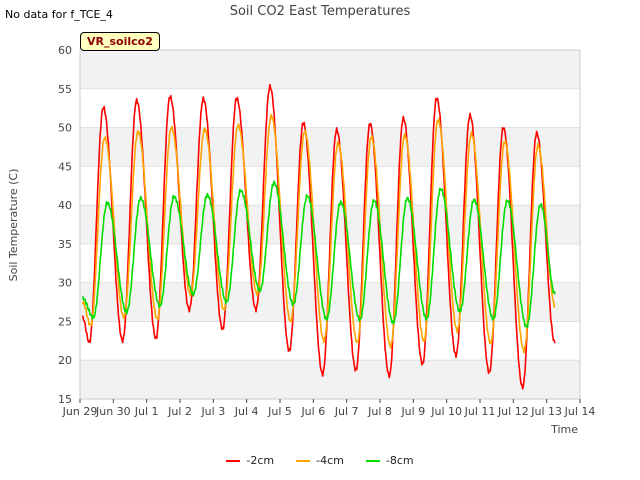 This screenshot has width=640, height=480. Describe the element at coordinates (113, 411) in the screenshot. I see `x-tick-label: Jun 30` at that location.